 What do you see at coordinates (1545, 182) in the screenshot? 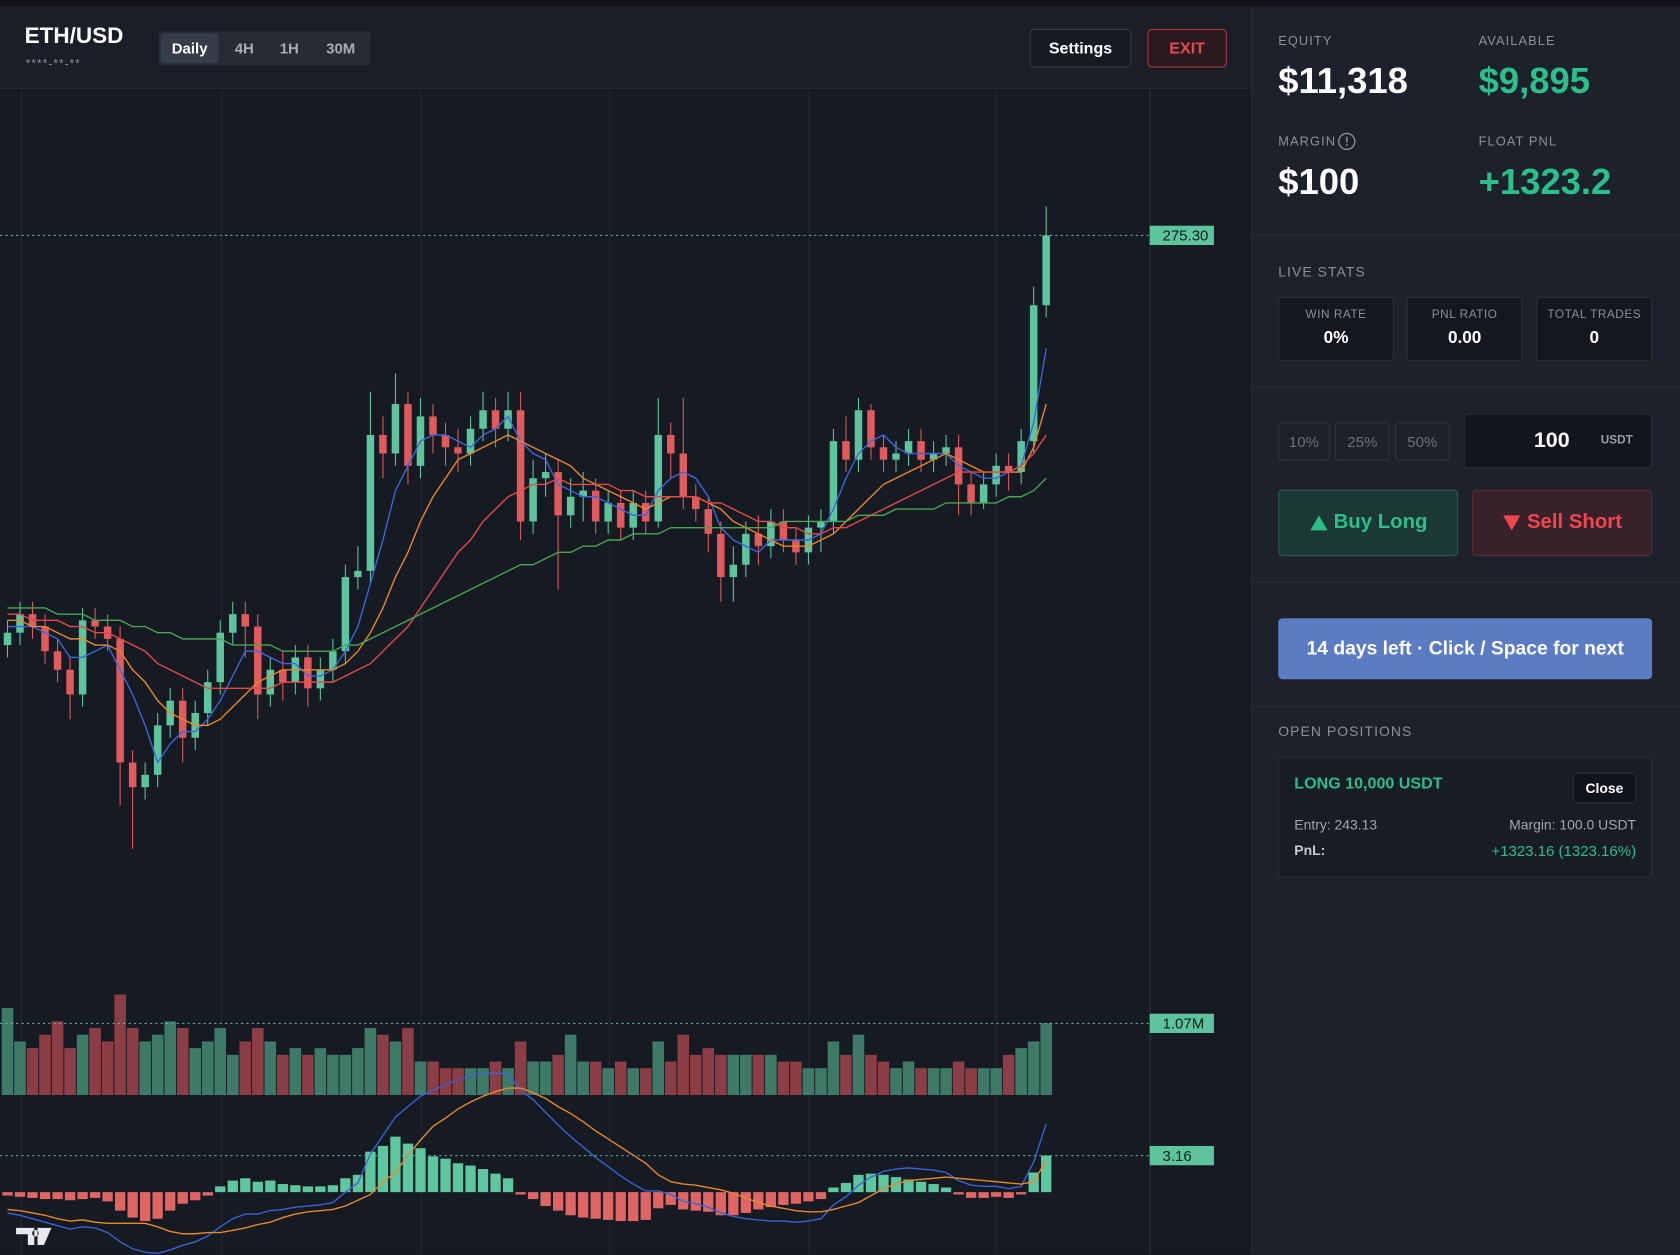
I see `pnl: +1323.2` at bounding box center [1545, 182].